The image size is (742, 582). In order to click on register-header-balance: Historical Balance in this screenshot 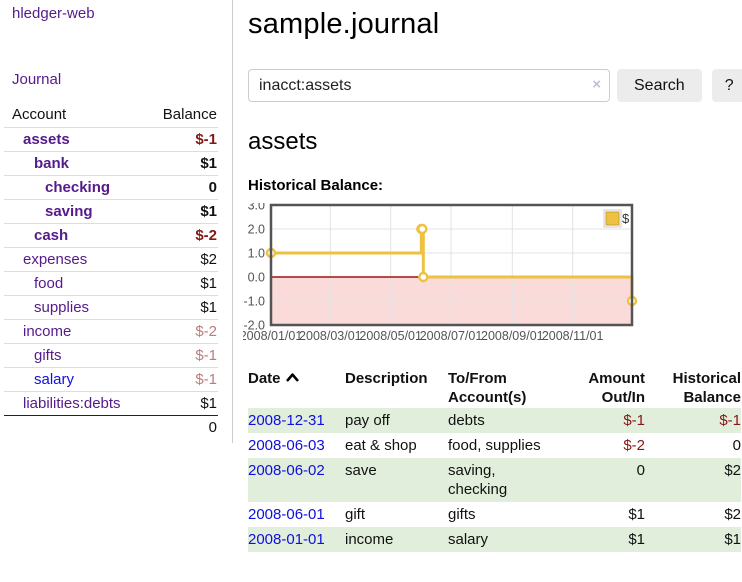, I will do `click(693, 388)`.